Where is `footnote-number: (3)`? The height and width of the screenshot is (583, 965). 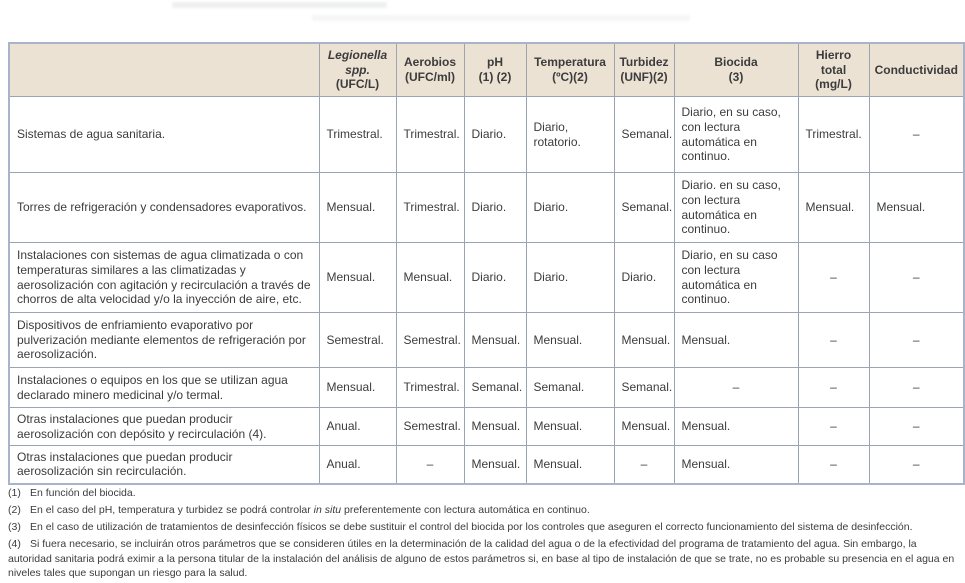
footnote-number: (3) is located at coordinates (14, 527).